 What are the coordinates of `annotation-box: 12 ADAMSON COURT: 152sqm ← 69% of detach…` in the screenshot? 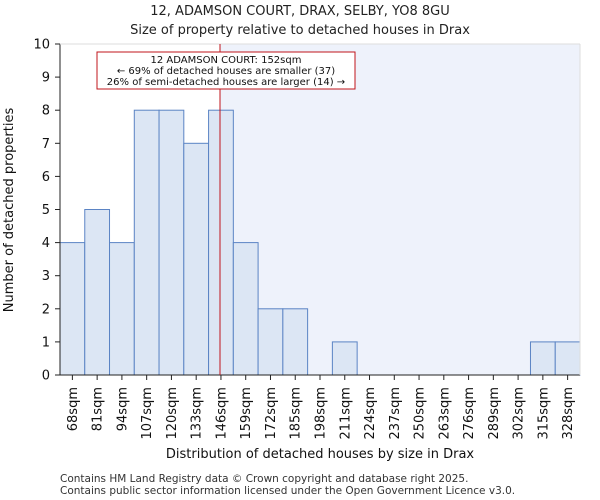 It's located at (226, 70).